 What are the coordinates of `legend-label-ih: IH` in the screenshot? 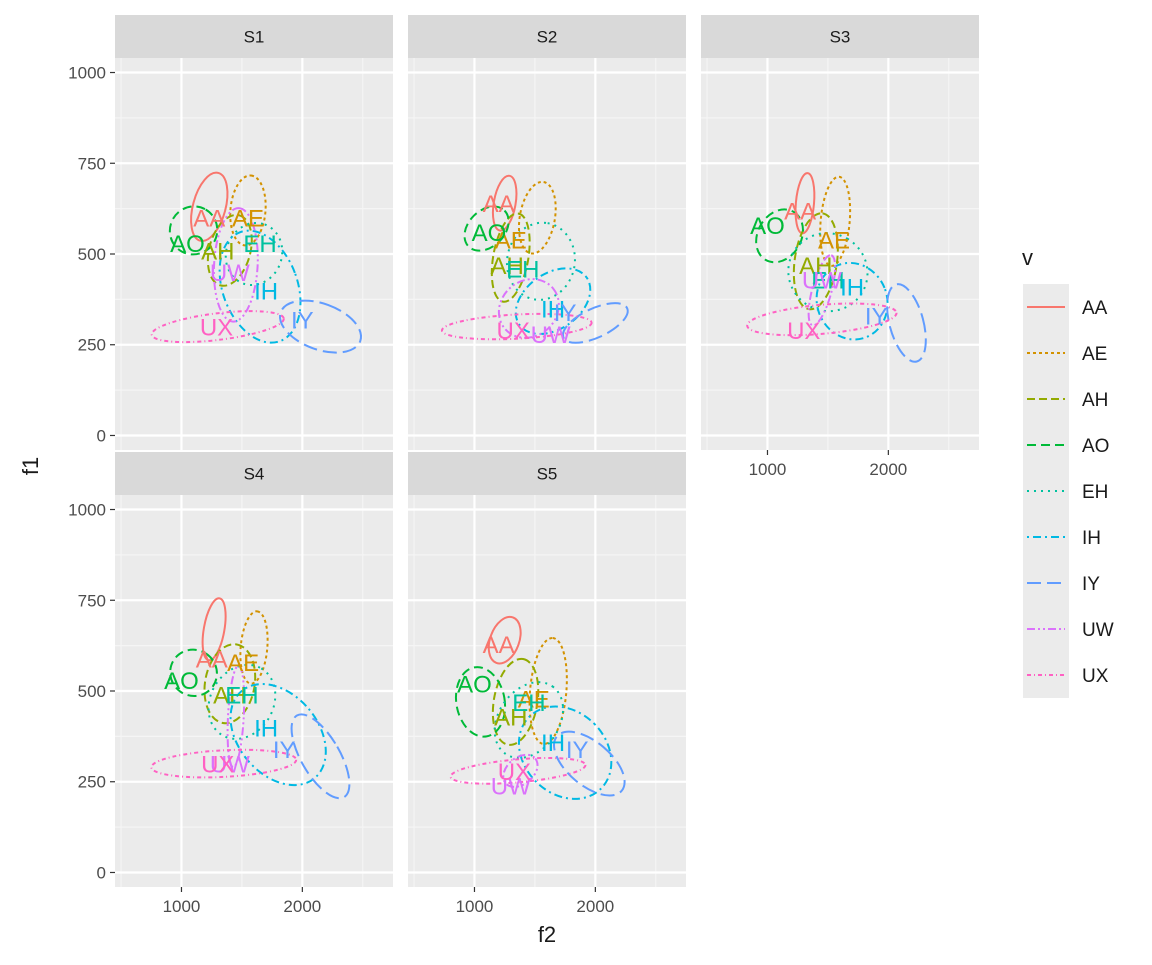 It's located at (1091, 538).